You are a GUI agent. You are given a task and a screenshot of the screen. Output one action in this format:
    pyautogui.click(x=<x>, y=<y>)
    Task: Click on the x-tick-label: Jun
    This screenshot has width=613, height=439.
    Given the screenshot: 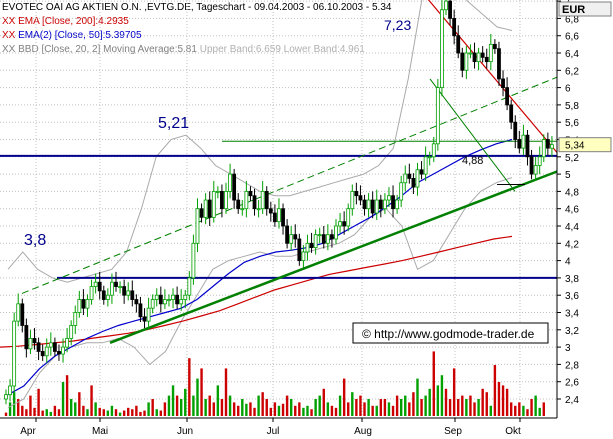 What is the action you would take?
    pyautogui.click(x=185, y=431)
    